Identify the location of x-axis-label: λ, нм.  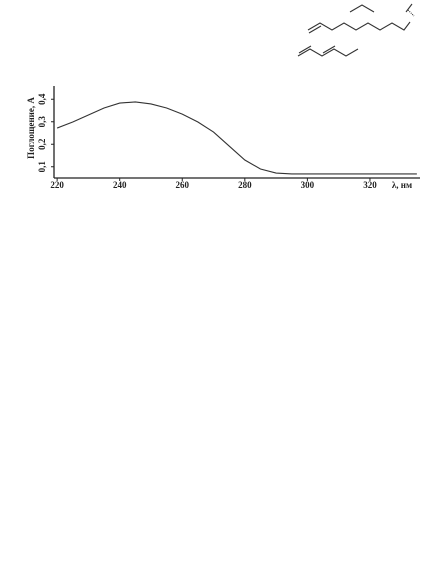
(402, 185).